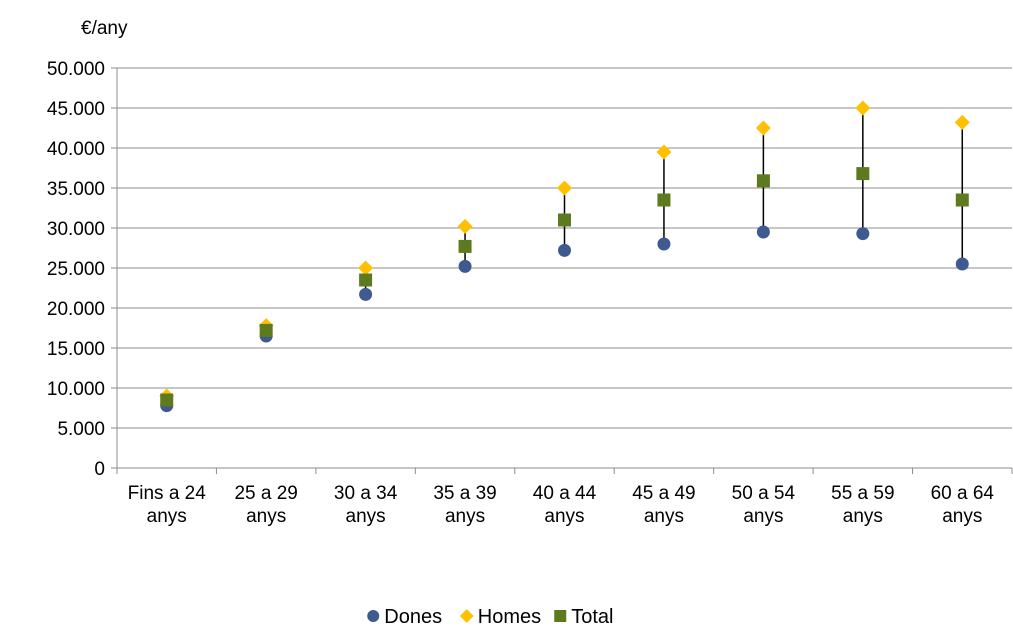 Image resolution: width=1013 pixels, height=635 pixels. What do you see at coordinates (509, 617) in the screenshot?
I see `legend-label: Homes` at bounding box center [509, 617].